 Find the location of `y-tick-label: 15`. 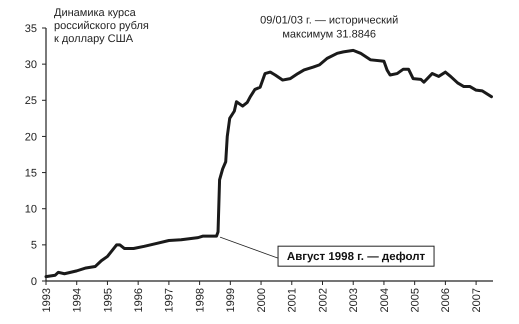

y-tick-label: 15 is located at coordinates (30, 173).